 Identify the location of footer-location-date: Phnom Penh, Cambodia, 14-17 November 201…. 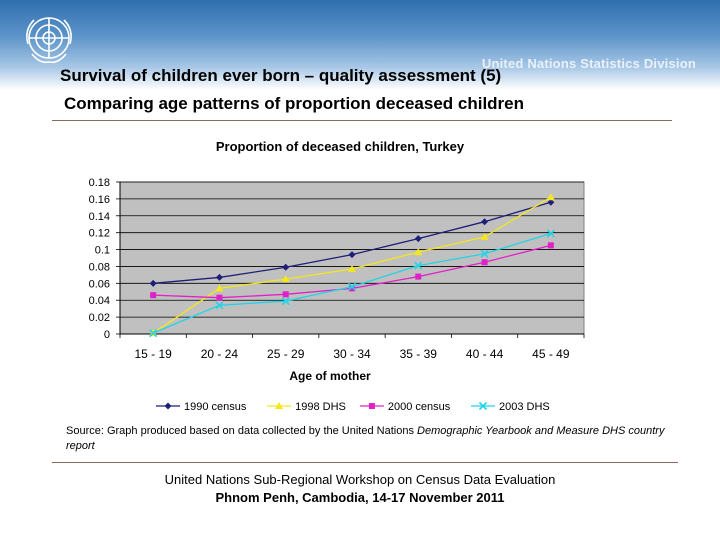
(360, 497).